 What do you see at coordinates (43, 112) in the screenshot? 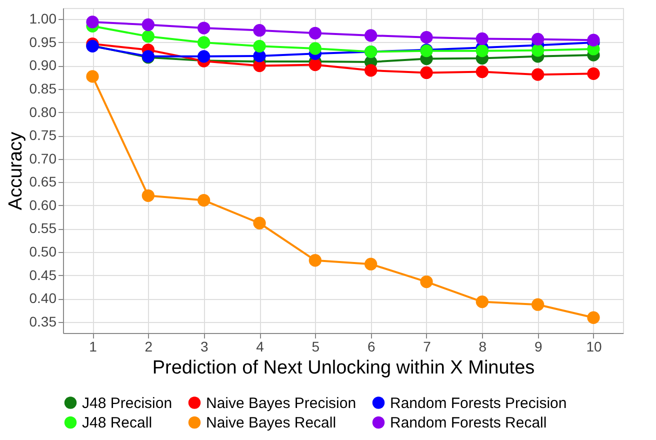
I see `y-tick-label: 0.80` at bounding box center [43, 112].